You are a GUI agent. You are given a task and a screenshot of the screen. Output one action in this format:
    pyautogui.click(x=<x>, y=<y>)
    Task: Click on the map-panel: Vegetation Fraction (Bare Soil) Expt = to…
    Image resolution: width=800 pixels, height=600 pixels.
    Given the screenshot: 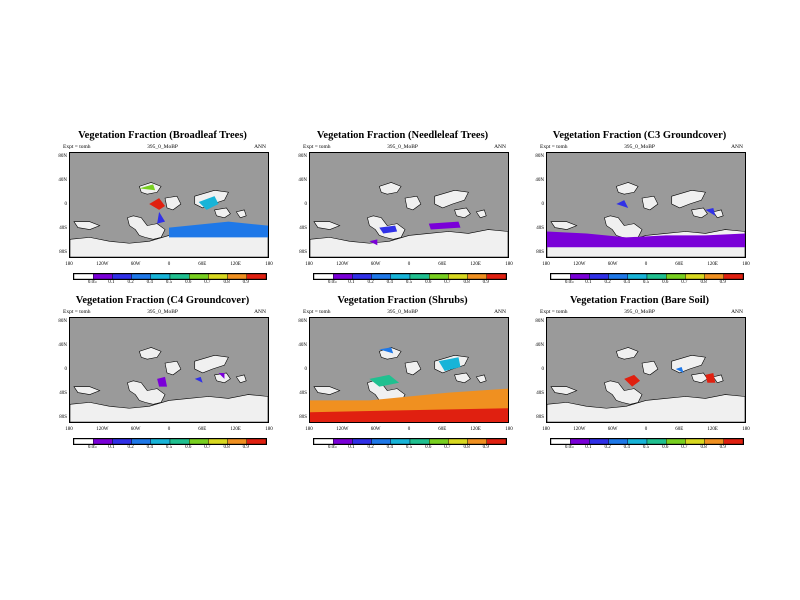 What is the action you would take?
    pyautogui.click(x=640, y=375)
    